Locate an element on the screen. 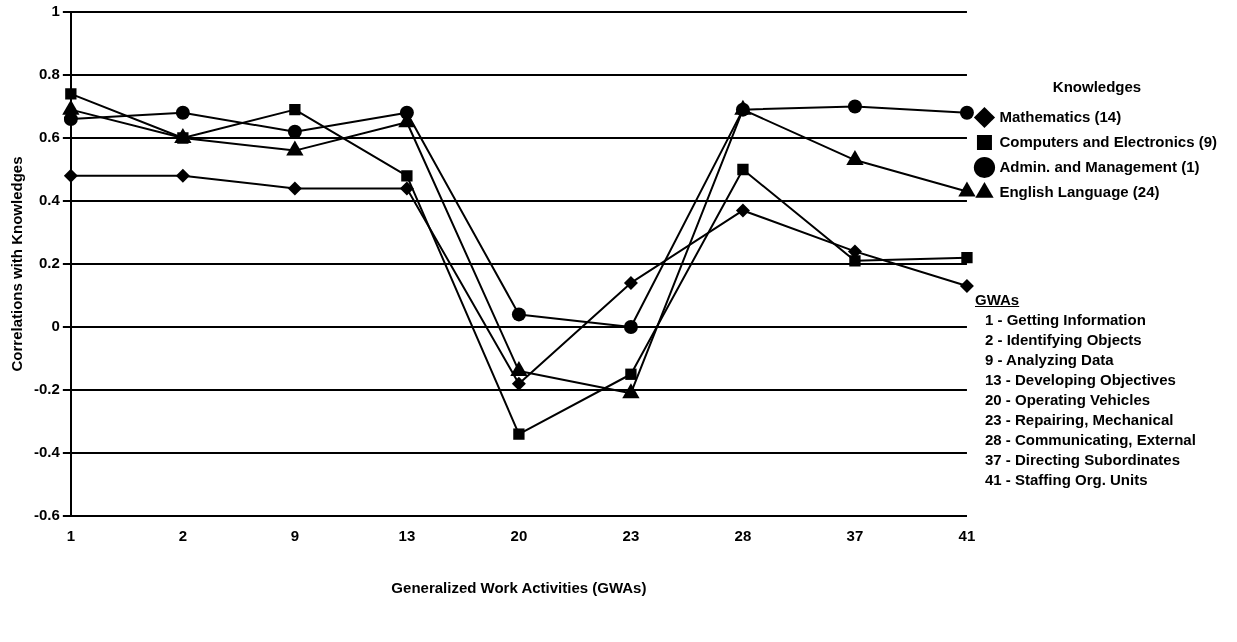 The image size is (1237, 642). text: 41 - Staffing Org. Units is located at coordinates (1067, 480).